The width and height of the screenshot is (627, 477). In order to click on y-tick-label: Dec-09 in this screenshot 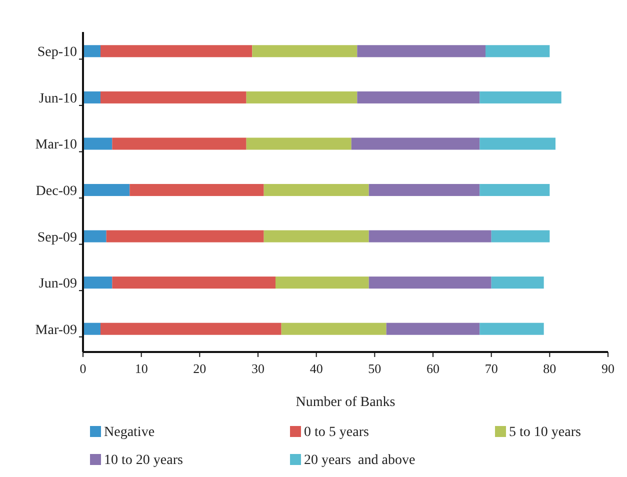, I will do `click(56, 191)`.